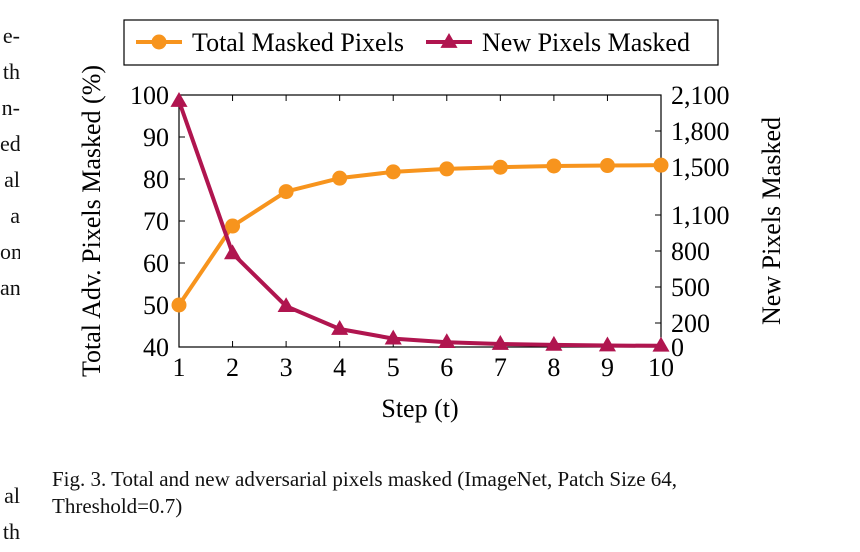 Image resolution: width=860 pixels, height=552 pixels. I want to click on legend-label-0: Total Masked Pixels, so click(298, 42).